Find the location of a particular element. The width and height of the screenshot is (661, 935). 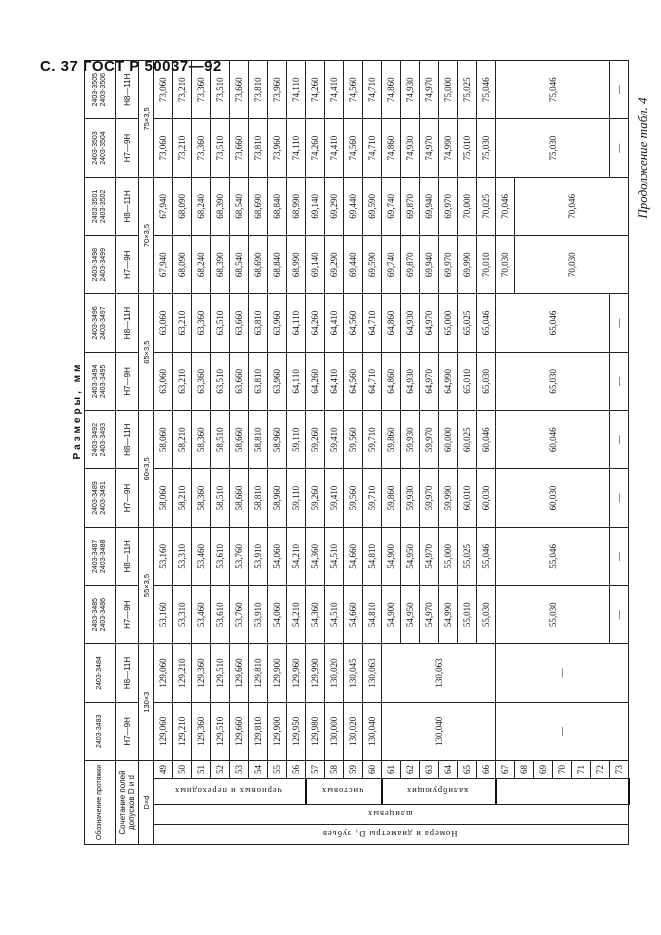

merged-value-cell: 70,030 is located at coordinates (571, 264).